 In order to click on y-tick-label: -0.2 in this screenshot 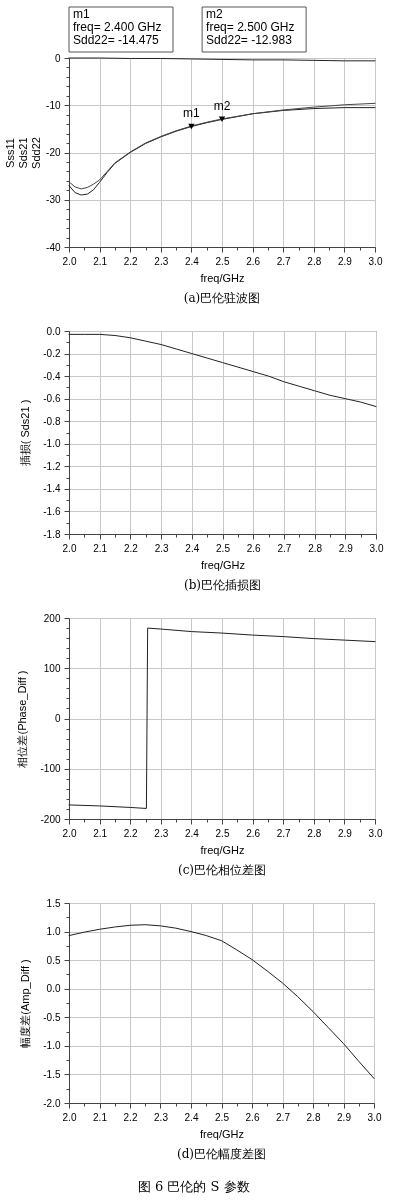, I will do `click(52, 354)`.